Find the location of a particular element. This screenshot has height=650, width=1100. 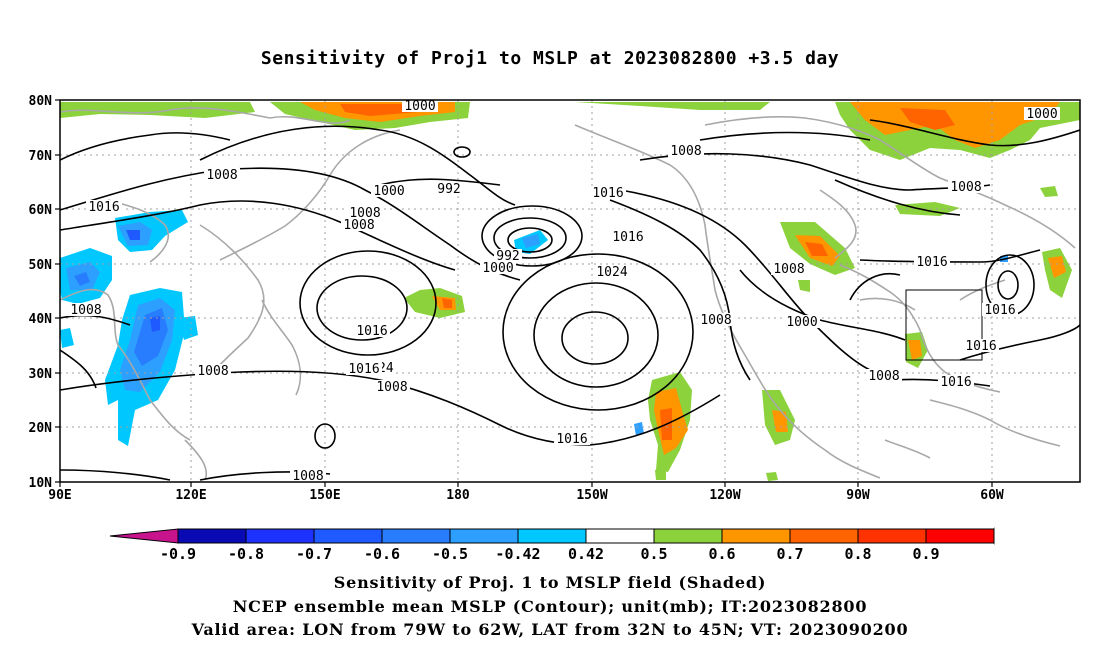

colorbar-label: 0.5 is located at coordinates (653, 554).